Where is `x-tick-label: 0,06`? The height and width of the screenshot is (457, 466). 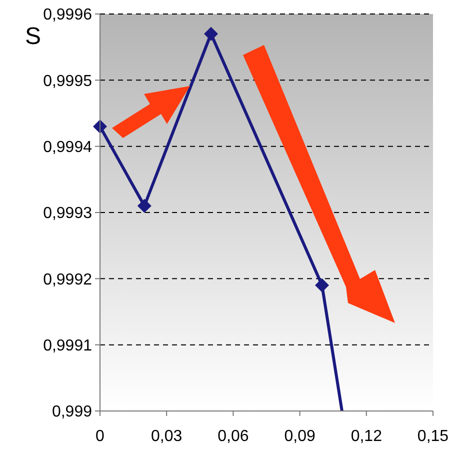 x-tick-label: 0,06 is located at coordinates (233, 436).